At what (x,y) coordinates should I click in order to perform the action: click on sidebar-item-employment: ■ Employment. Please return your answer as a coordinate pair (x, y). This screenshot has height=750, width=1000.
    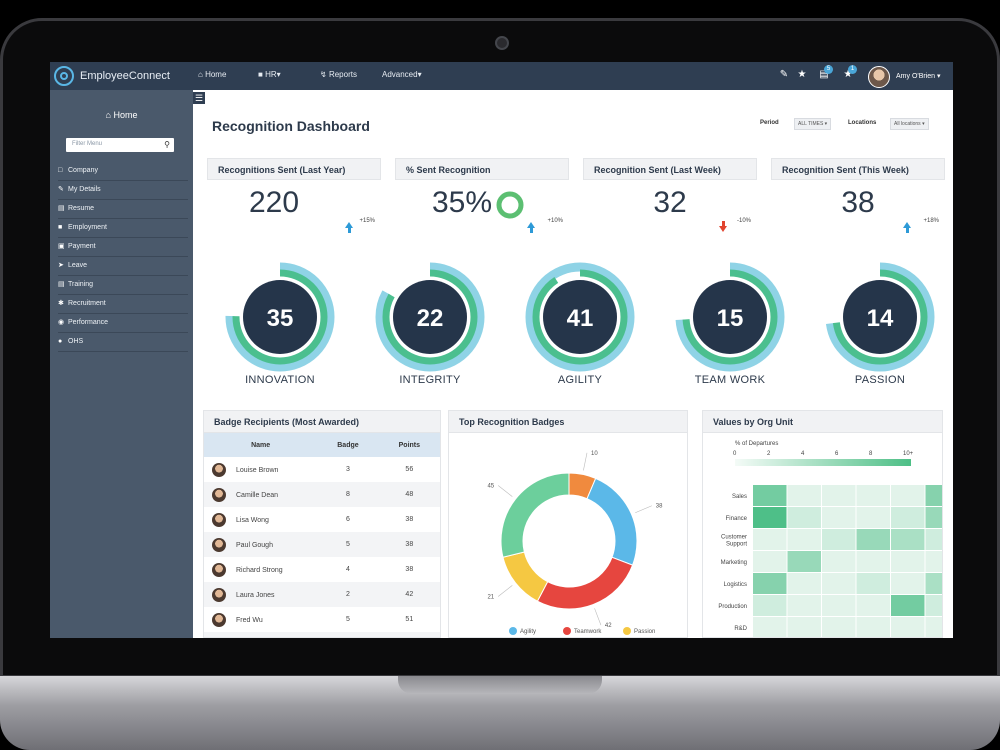
    Looking at the image, I should click on (123, 228).